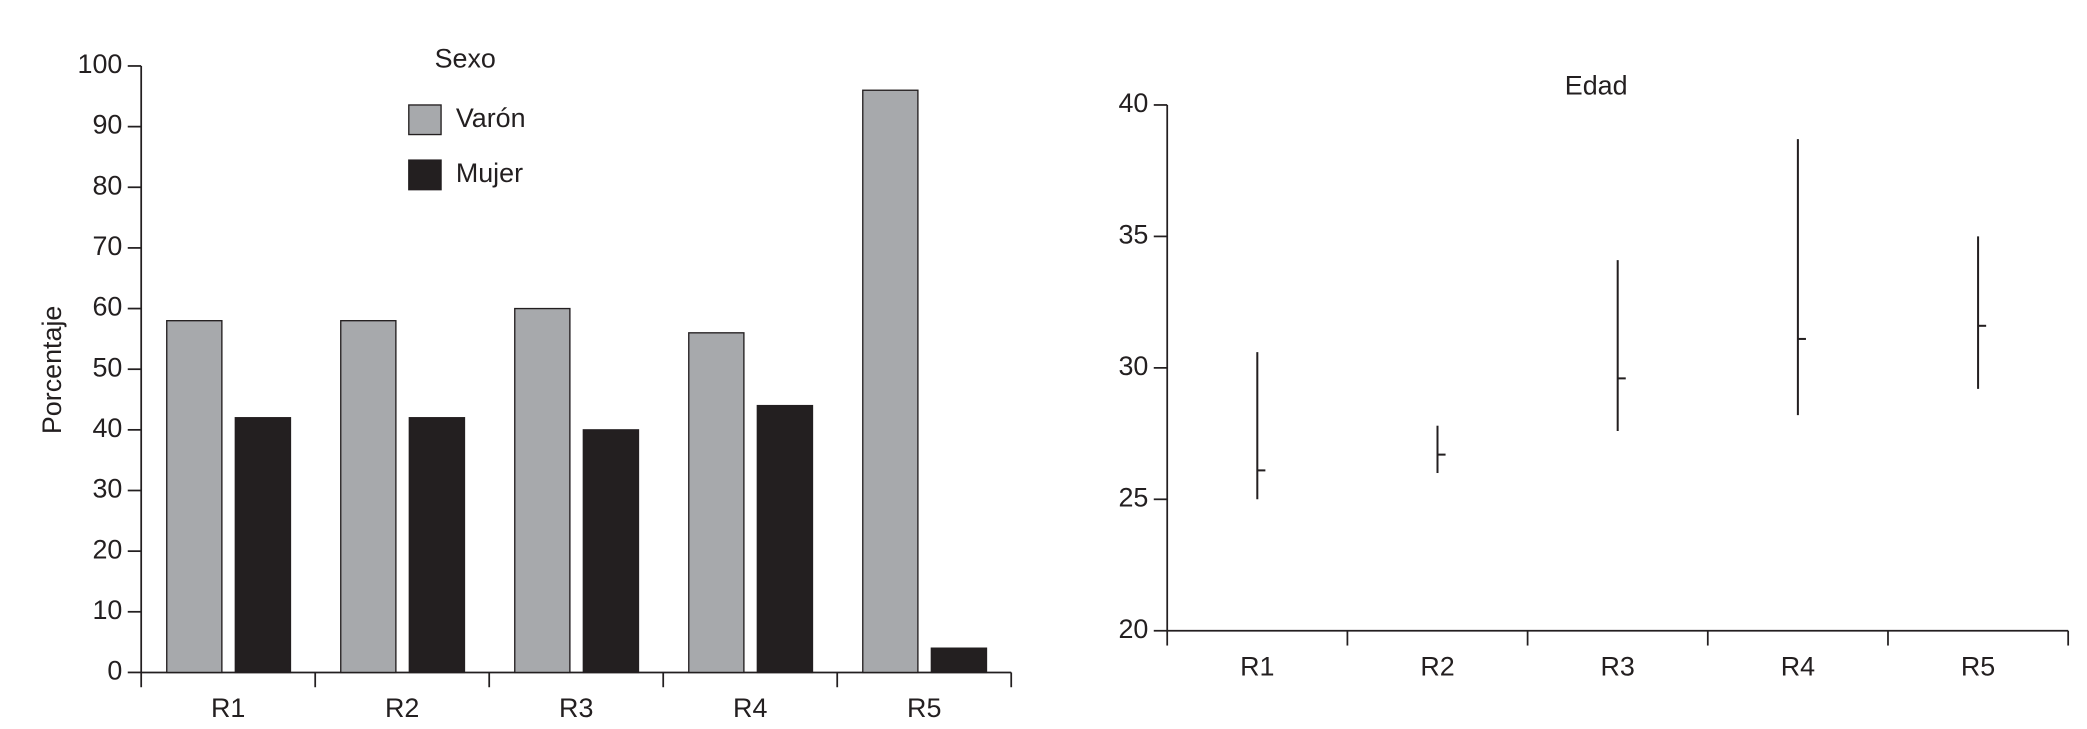 This screenshot has height=729, width=2087. Describe the element at coordinates (107, 307) in the screenshot. I see `y-tick-label: 60` at that location.